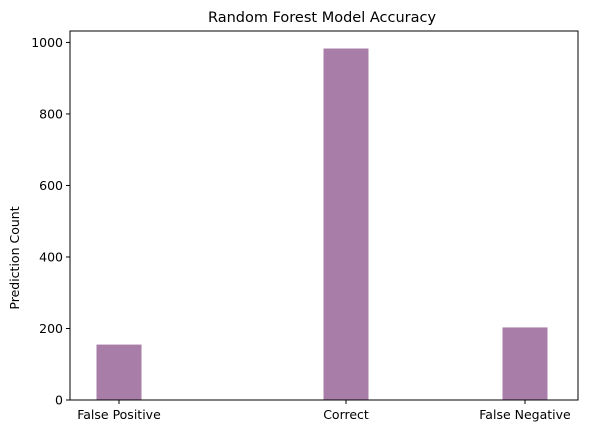 This screenshot has width=609, height=433. Describe the element at coordinates (51, 328) in the screenshot. I see `y-tick-label: 200` at that location.